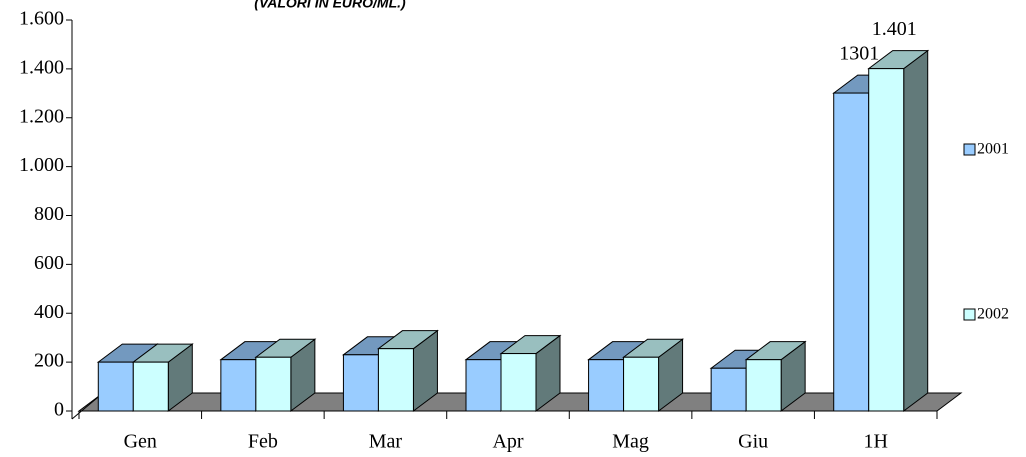  What do you see at coordinates (263, 442) in the screenshot?
I see `x-tick-label: Feb` at bounding box center [263, 442].